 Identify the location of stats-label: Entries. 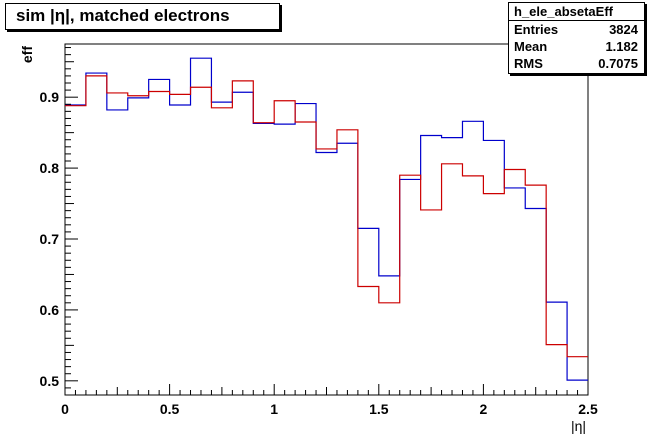
(536, 29).